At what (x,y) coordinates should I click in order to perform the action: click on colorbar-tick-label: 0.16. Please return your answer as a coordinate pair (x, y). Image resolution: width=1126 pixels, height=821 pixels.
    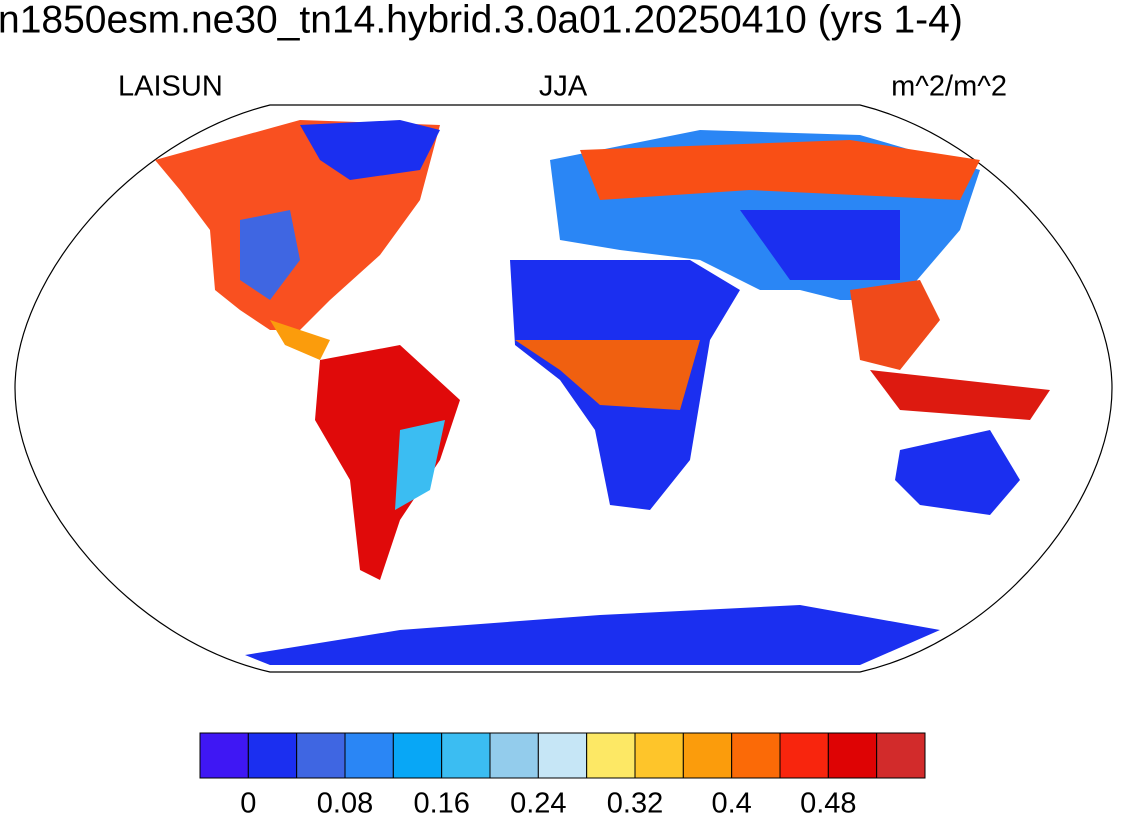
    Looking at the image, I should click on (441, 804).